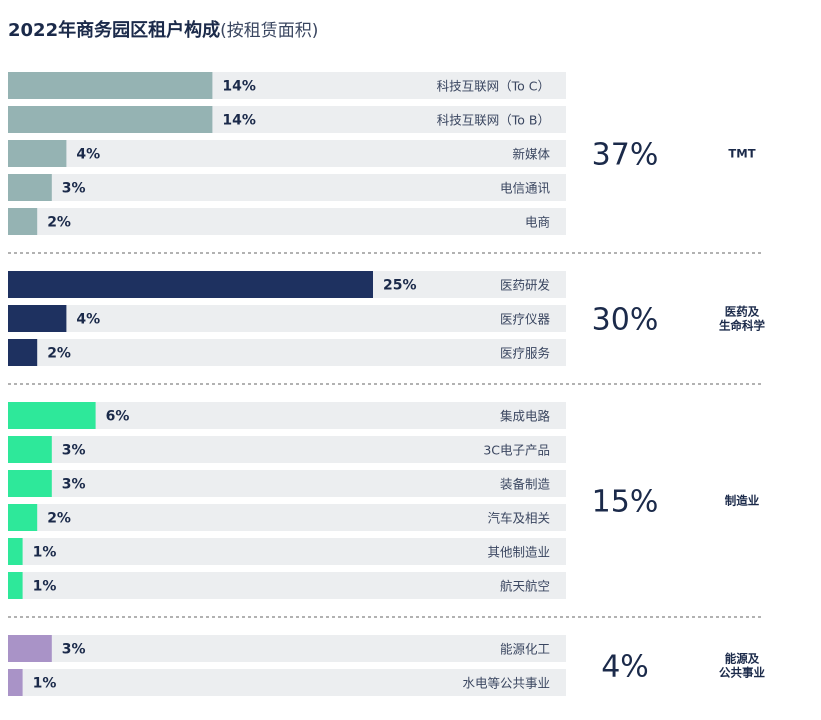 This screenshot has height=720, width=821. I want to click on category-label: 汽车及相关, so click(518, 518).